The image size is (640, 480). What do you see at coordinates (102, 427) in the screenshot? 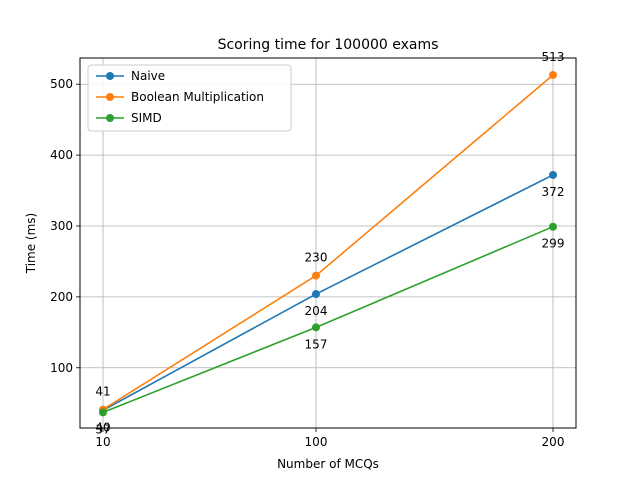
I see `data-label: 40` at bounding box center [102, 427].